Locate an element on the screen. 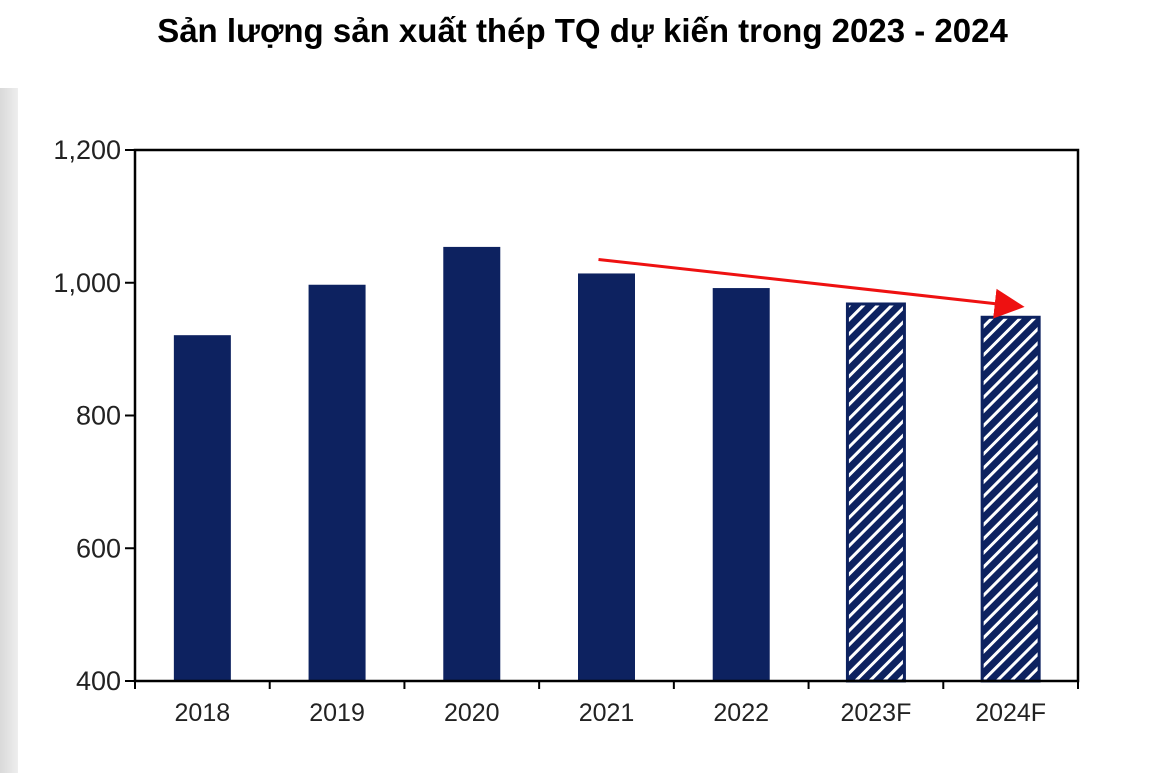  x-tick-label: 2020 is located at coordinates (472, 713).